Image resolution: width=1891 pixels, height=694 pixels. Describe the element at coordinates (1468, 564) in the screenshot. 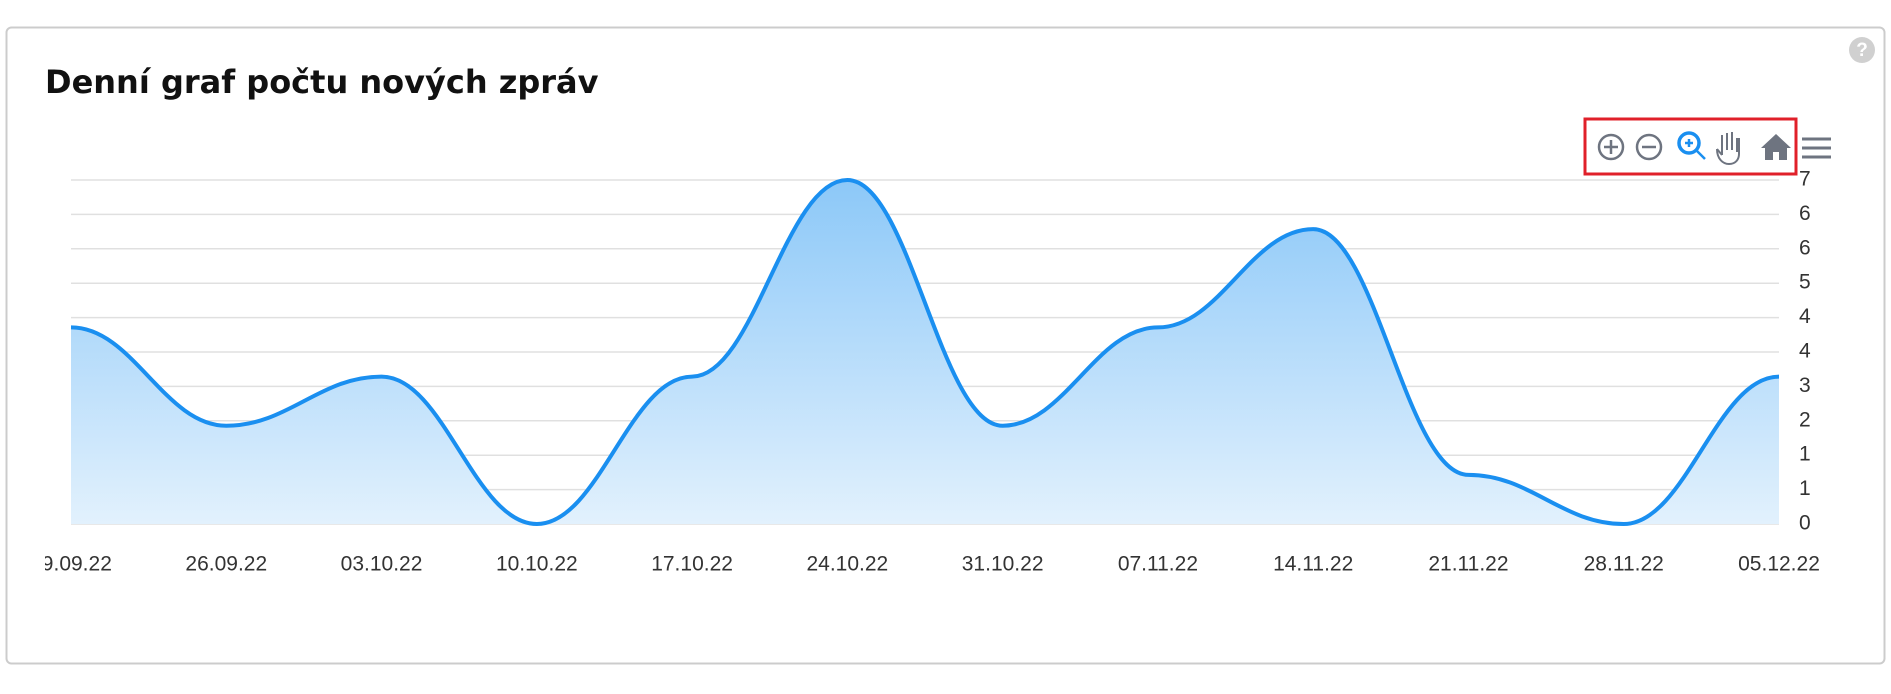

I see `x-tick-label: 21.11.22` at that location.